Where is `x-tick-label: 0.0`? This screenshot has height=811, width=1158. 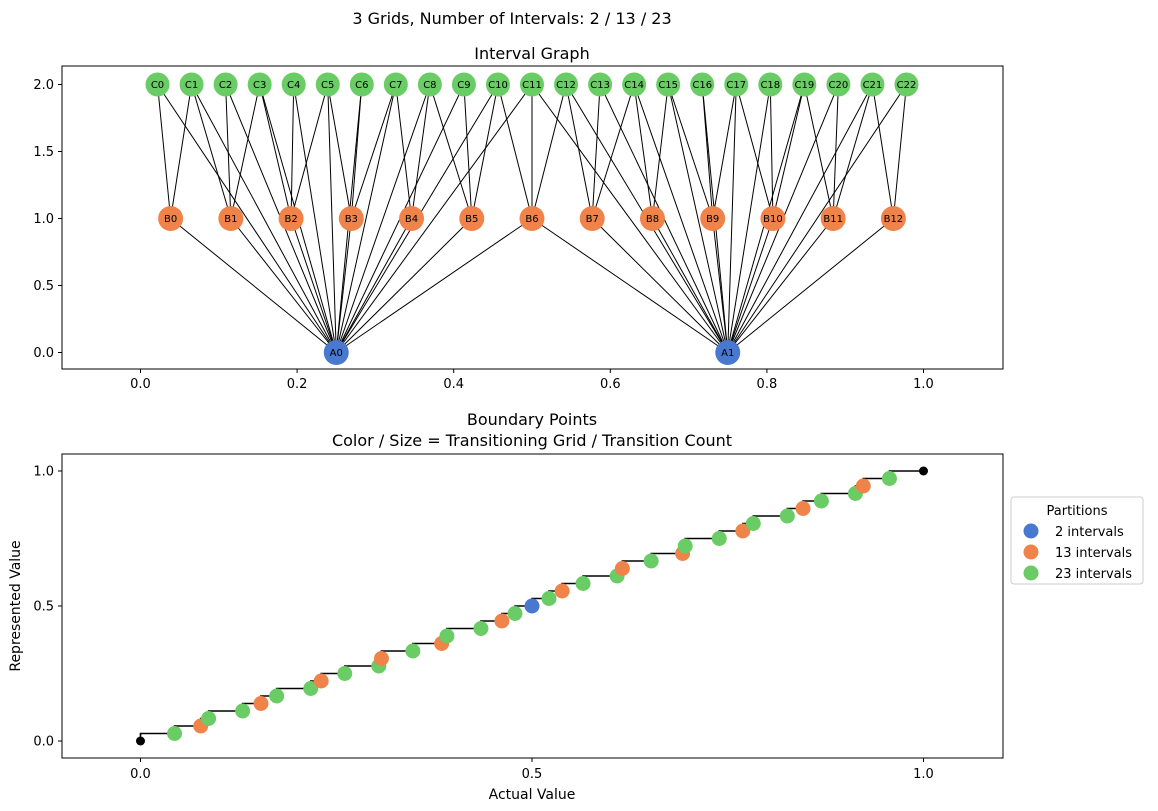 x-tick-label: 0.0 is located at coordinates (140, 384).